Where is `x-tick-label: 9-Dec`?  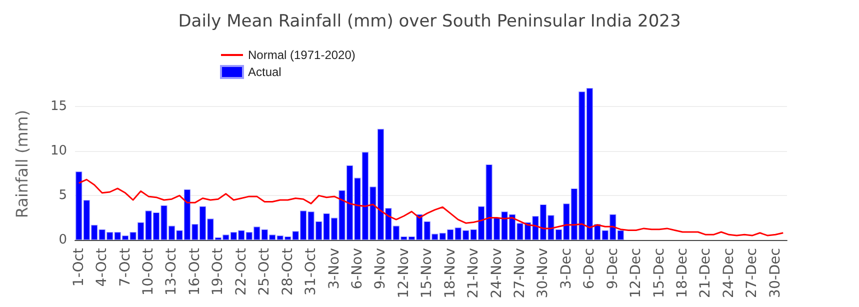 x-tick-label: 9-Dec is located at coordinates (612, 269).